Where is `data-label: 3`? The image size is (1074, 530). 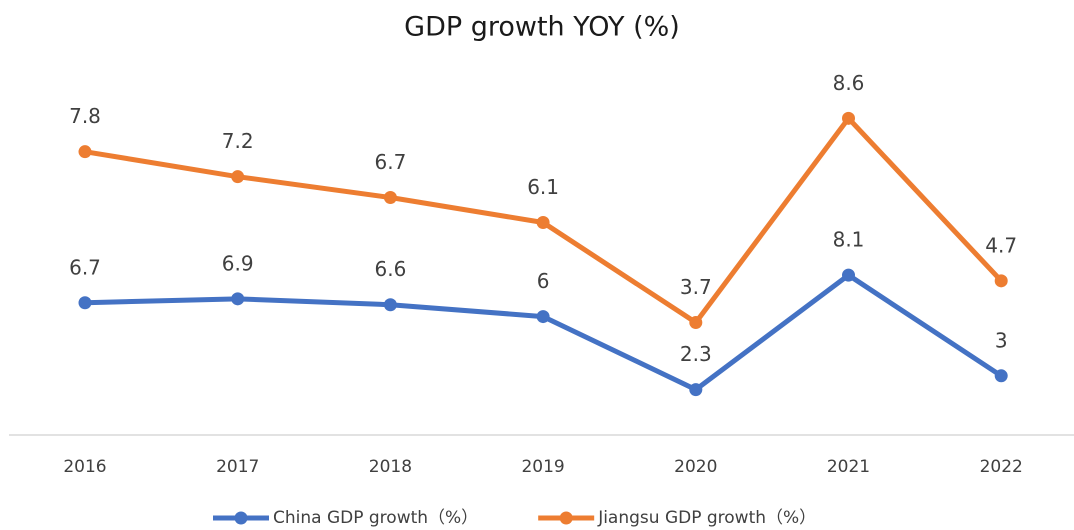
data-label: 3 is located at coordinates (1001, 340).